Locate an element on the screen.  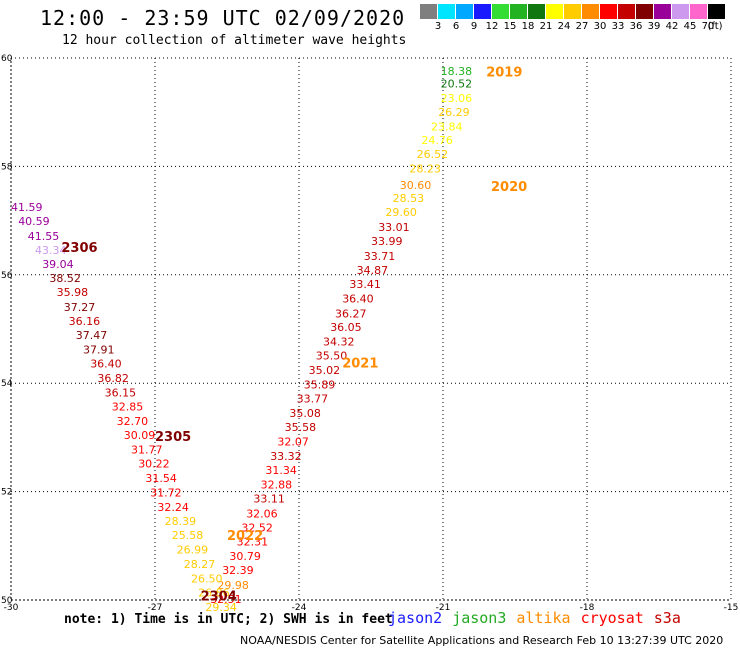
wave-height-point: 36.82 is located at coordinates (112, 378).